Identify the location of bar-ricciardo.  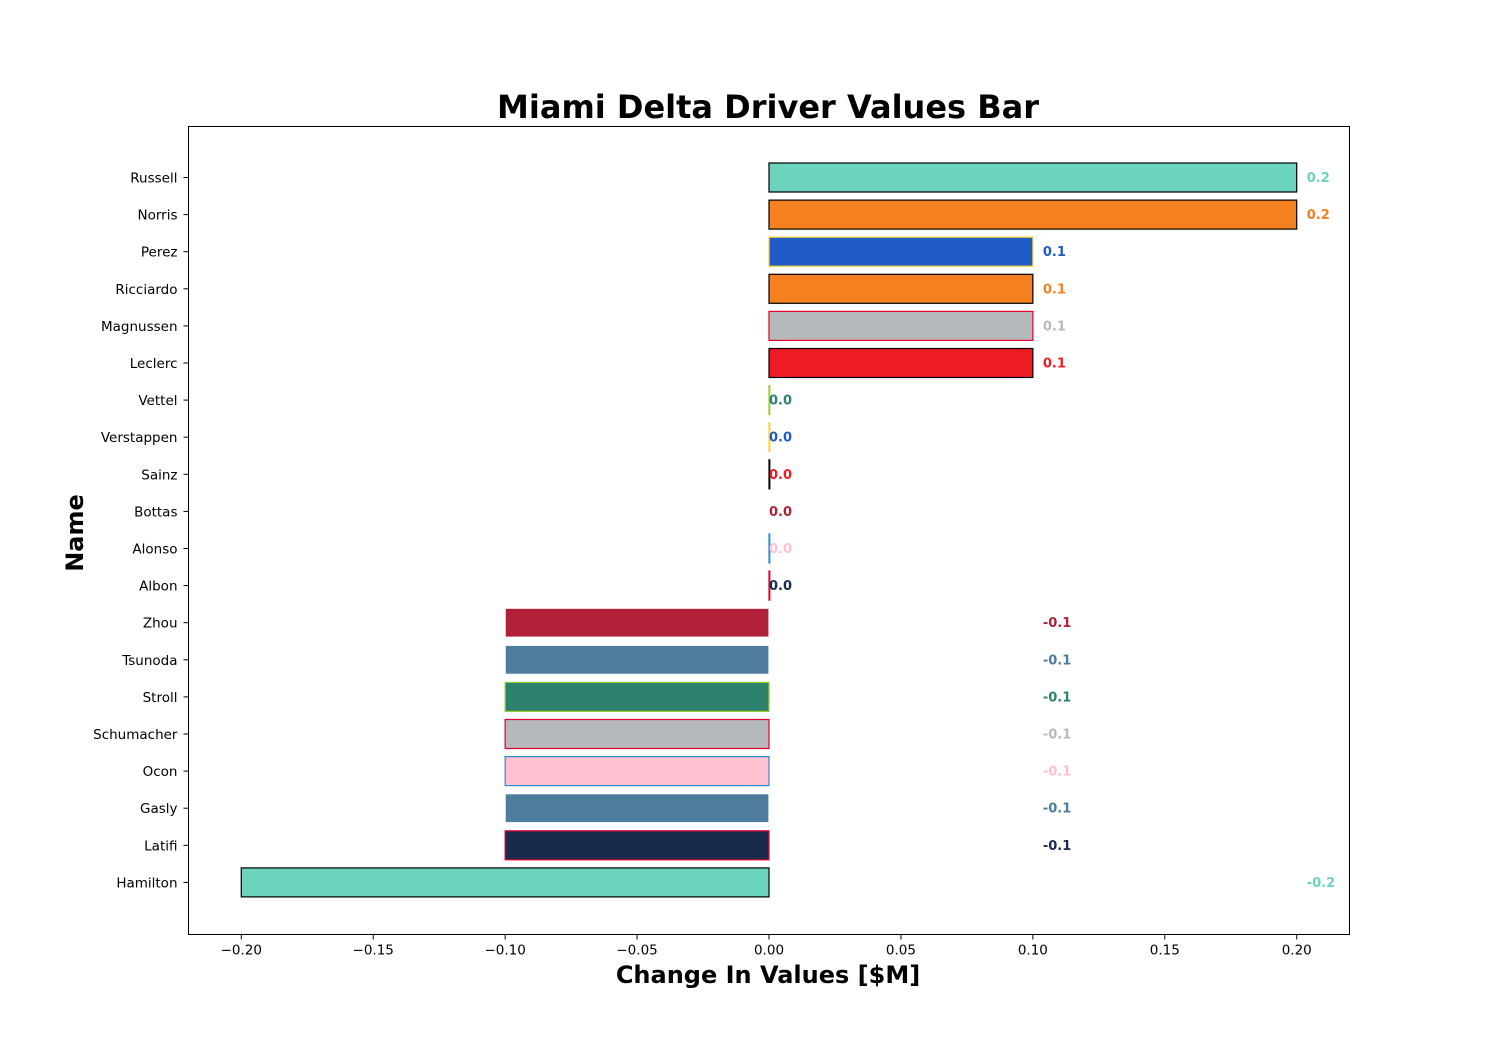
(901, 288).